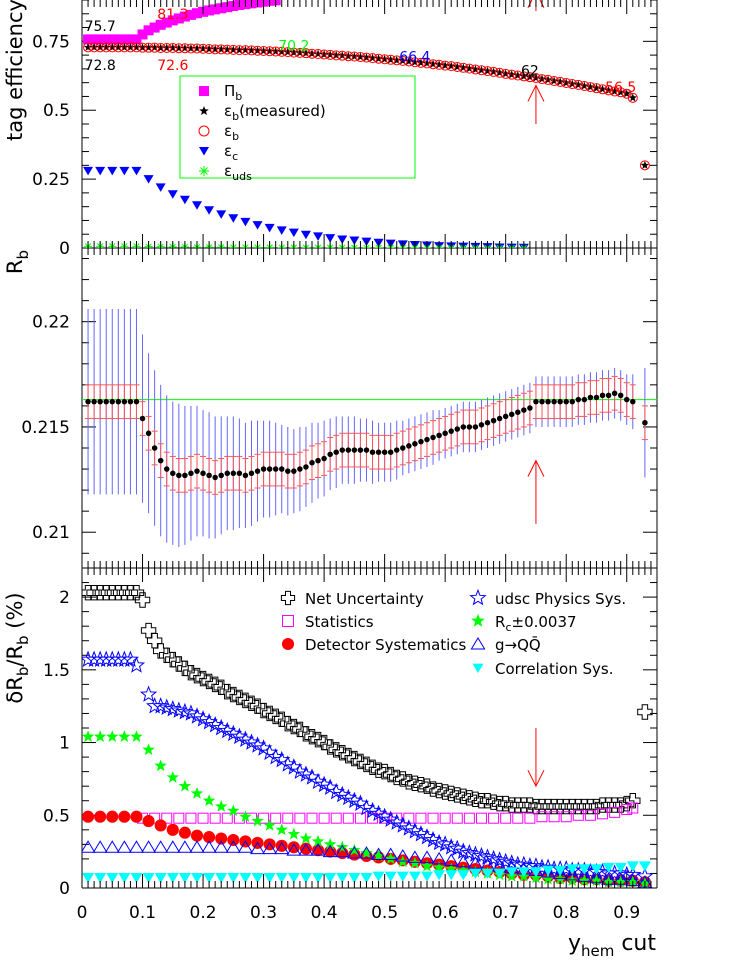  I want to click on uncertainty-y-label-part: (%), so click(15, 613).